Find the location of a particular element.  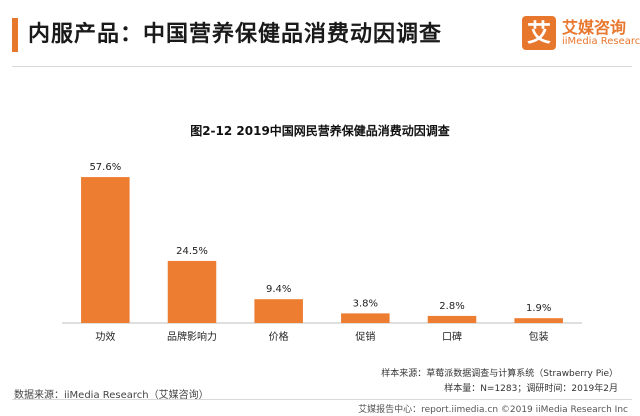

brand-logo: 艾 艾媒咨询 iiMedia Research is located at coordinates (581, 34).